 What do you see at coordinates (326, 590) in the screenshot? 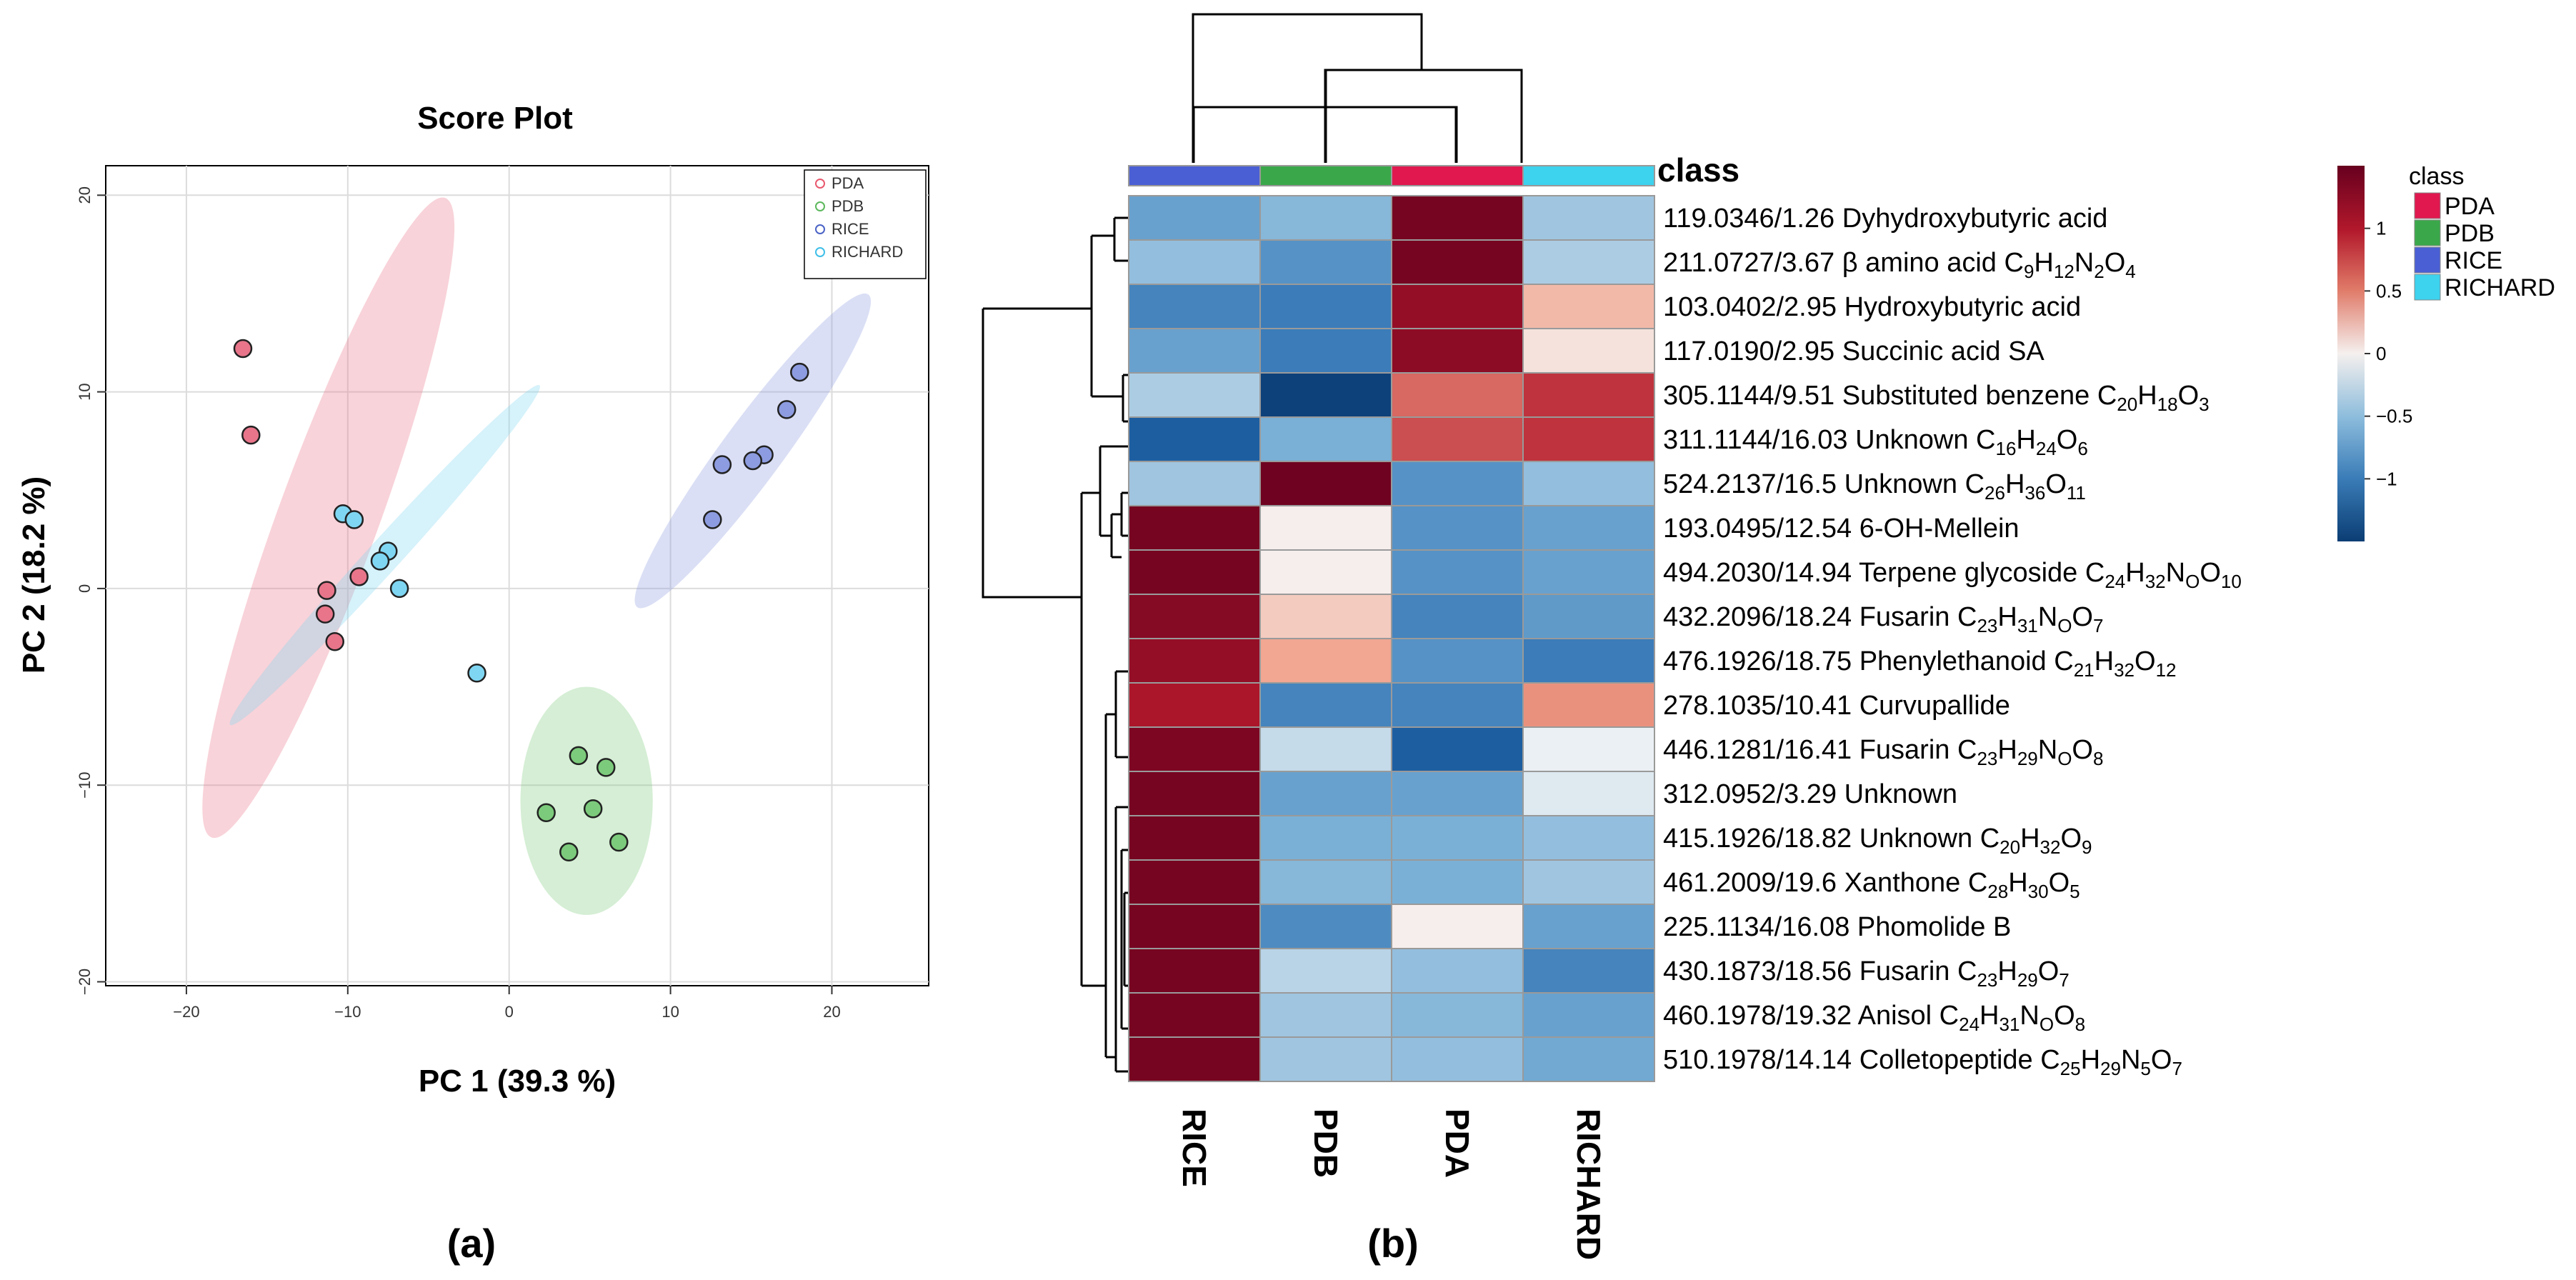
I see `point-pda` at bounding box center [326, 590].